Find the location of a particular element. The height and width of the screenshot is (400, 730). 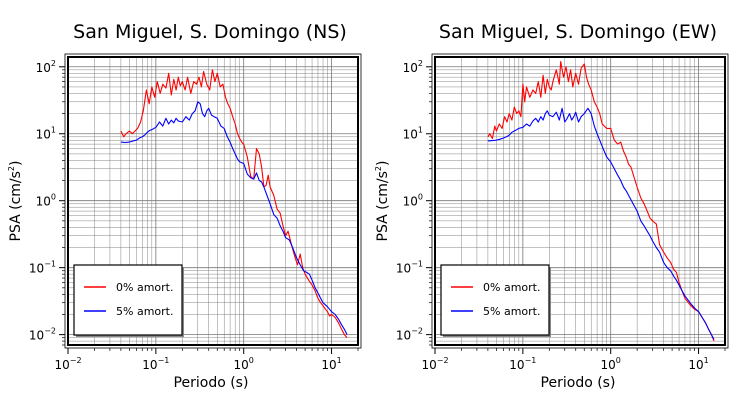

chart-title: San Miguel, S. Domingo (NS) is located at coordinates (210, 32).